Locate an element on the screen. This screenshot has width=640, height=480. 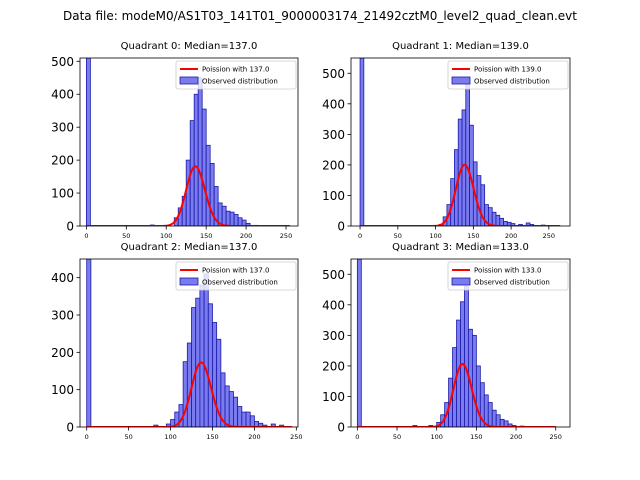
legend-label: Poission with 139.0 is located at coordinates (508, 70).